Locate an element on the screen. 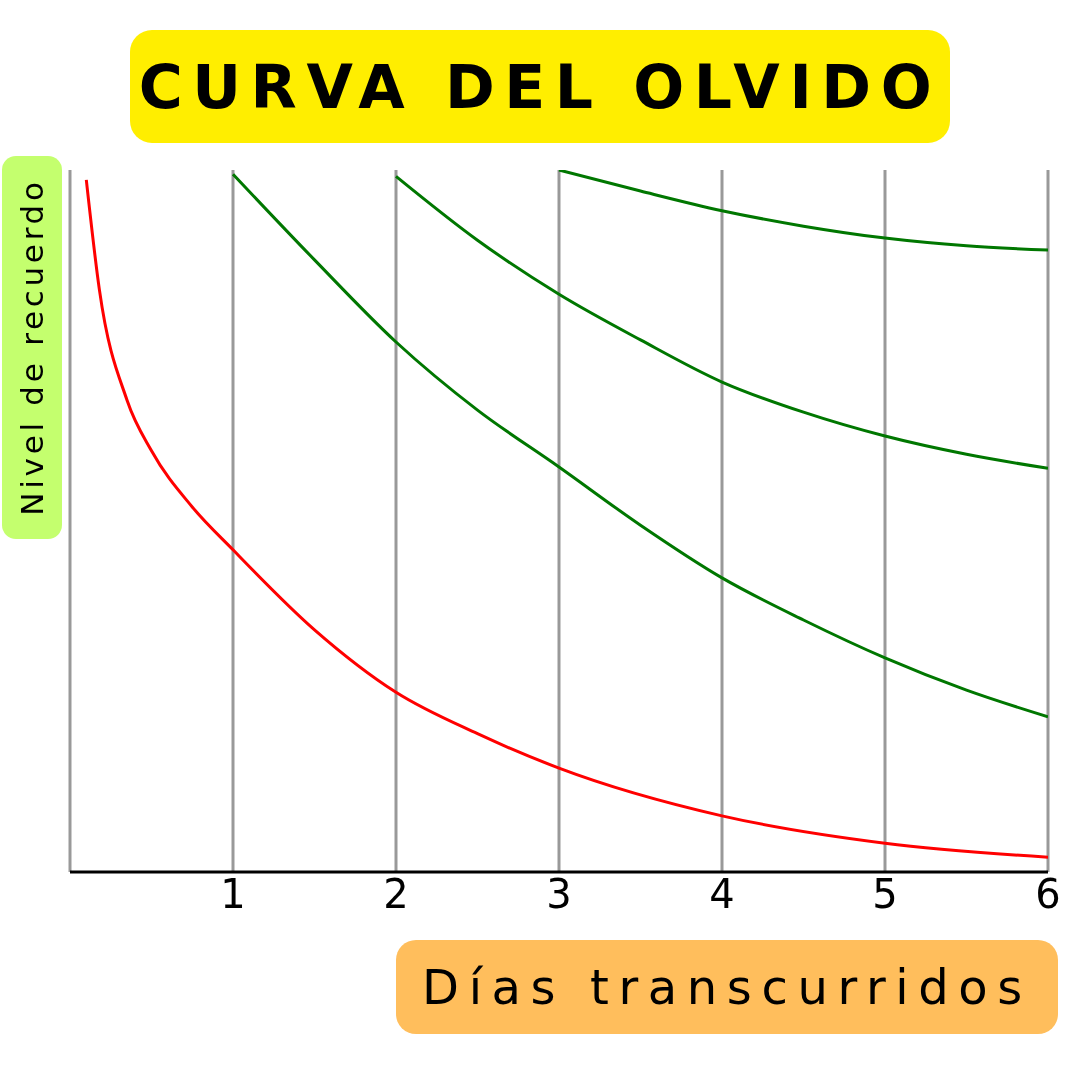  x-axis-title: Días transcurridos is located at coordinates (727, 987).